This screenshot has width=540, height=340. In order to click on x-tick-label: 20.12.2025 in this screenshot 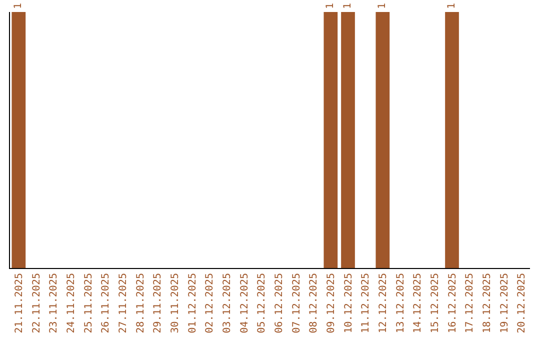, I will do `click(522, 303)`.